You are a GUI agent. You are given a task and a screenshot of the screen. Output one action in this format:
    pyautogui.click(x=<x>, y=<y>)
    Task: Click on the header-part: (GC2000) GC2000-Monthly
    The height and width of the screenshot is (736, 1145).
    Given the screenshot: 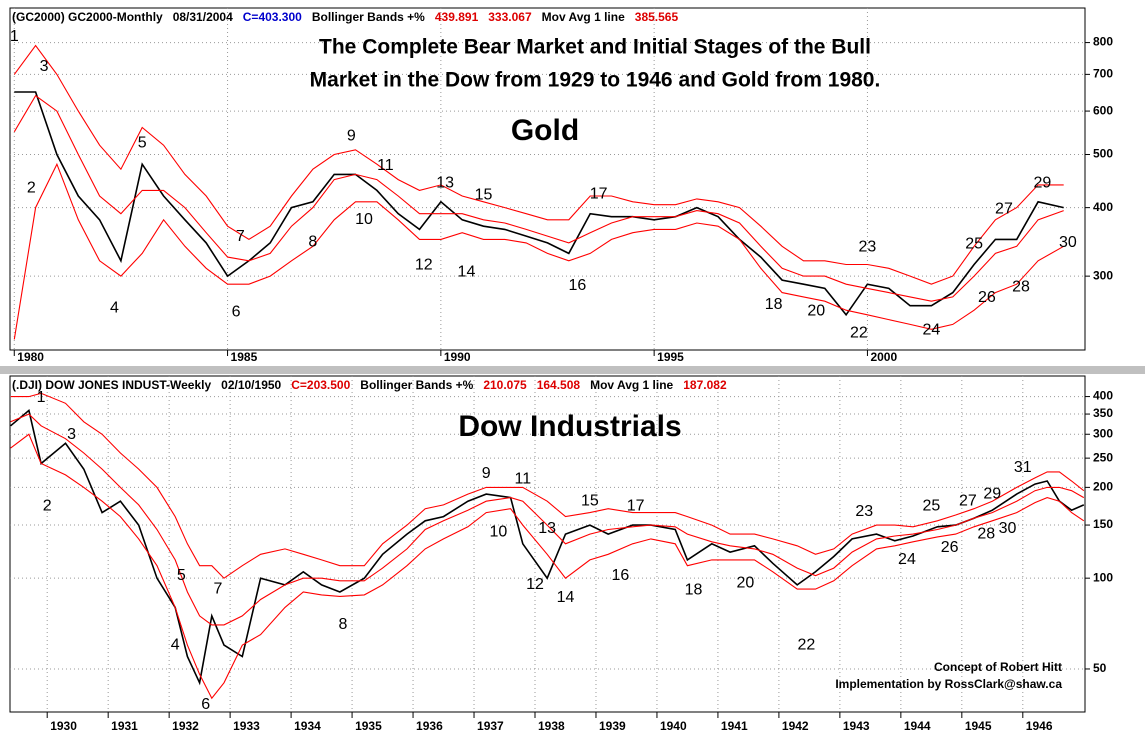 What is the action you would take?
    pyautogui.click(x=87, y=17)
    